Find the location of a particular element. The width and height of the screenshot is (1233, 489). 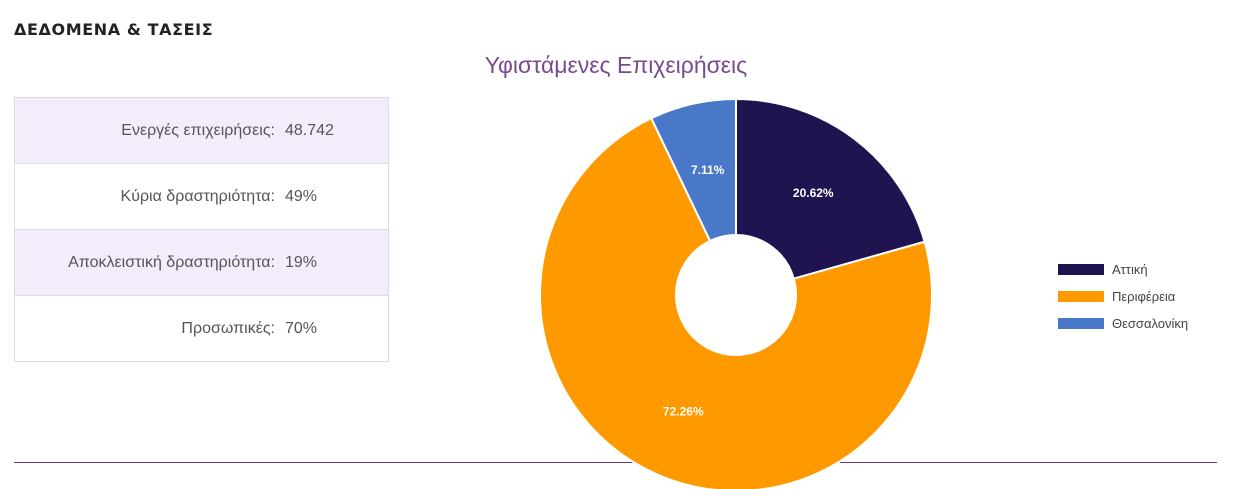

legend-item-perifereia: Περιφέρεια is located at coordinates (1123, 296).